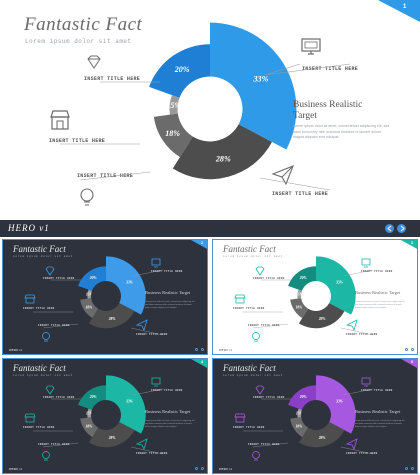 The width and height of the screenshot is (420, 475). I want to click on label-bottom-left: INSERT TITLE HERE, so click(105, 176).